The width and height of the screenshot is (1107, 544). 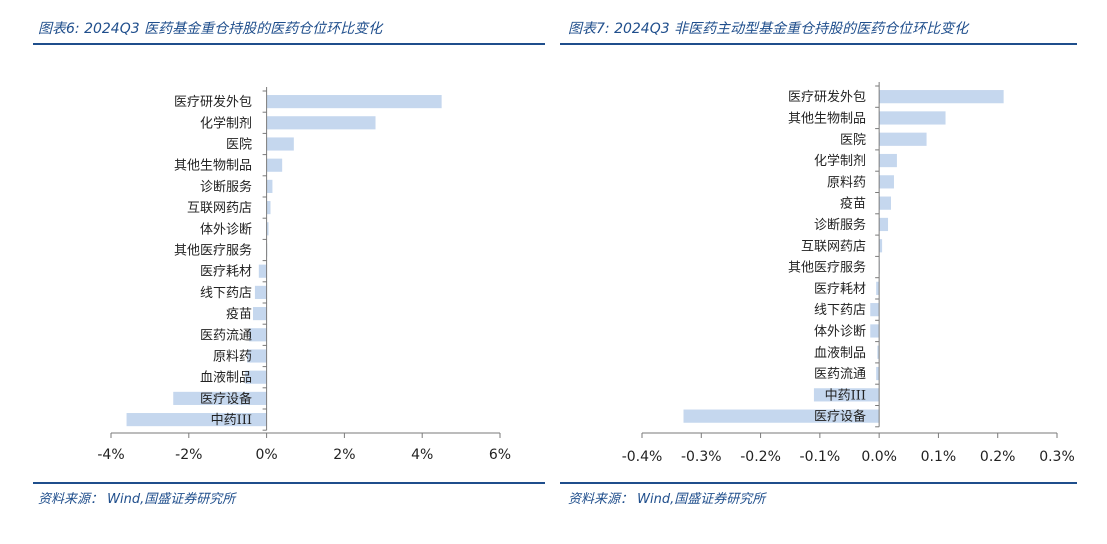 What do you see at coordinates (879, 457) in the screenshot?
I see `x-tick-label: 0.0%` at bounding box center [879, 457].